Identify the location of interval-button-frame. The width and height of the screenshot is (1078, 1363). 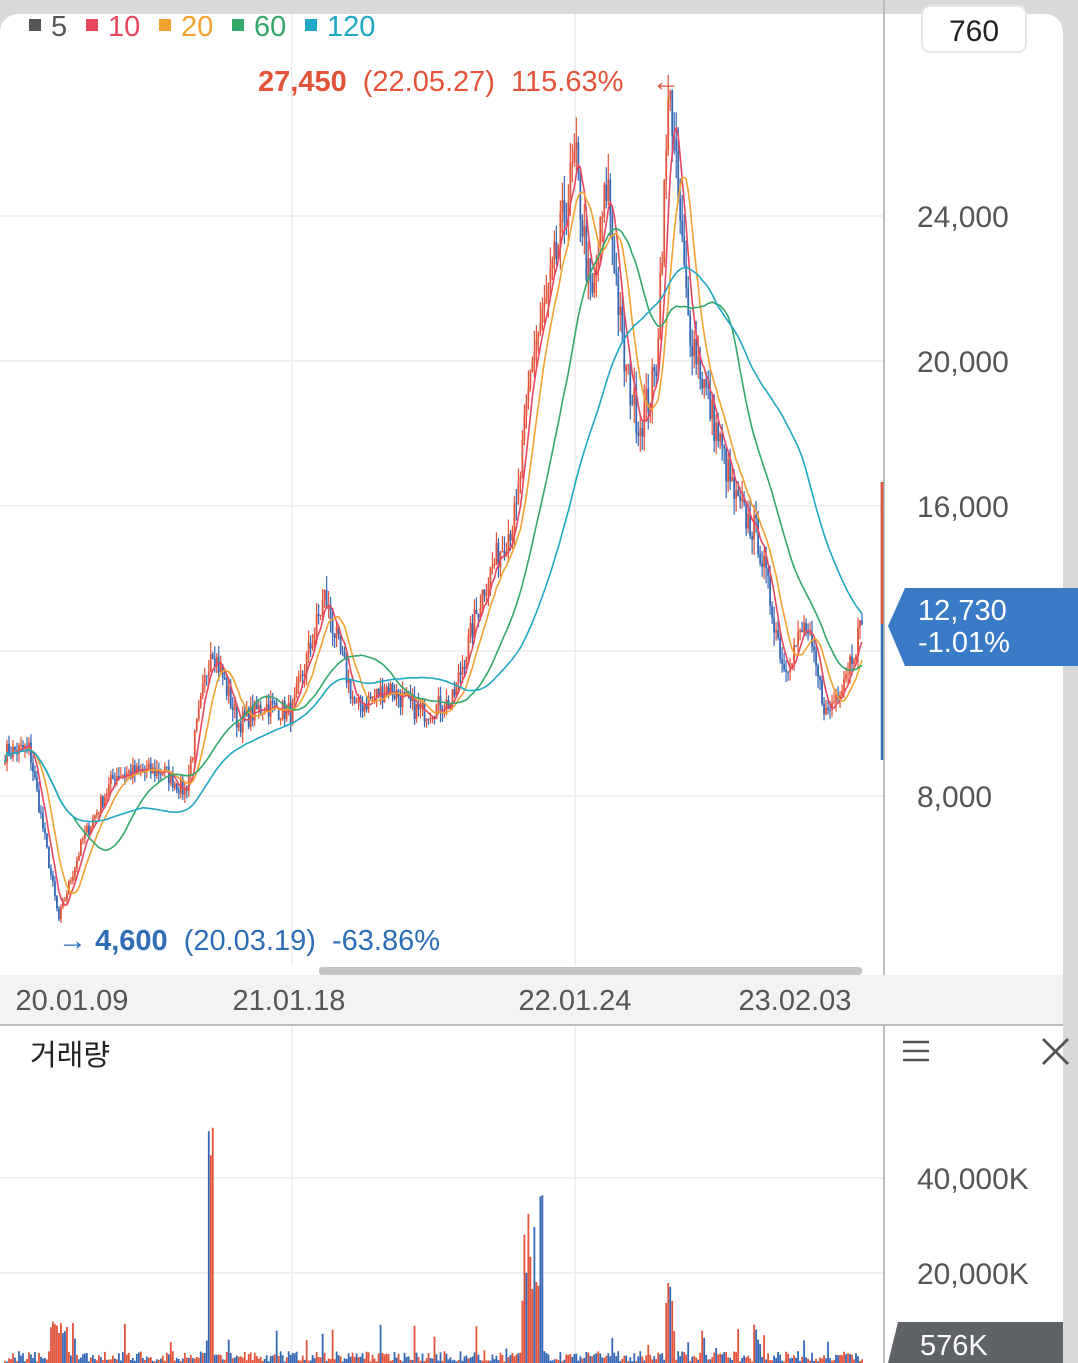
(974, 29).